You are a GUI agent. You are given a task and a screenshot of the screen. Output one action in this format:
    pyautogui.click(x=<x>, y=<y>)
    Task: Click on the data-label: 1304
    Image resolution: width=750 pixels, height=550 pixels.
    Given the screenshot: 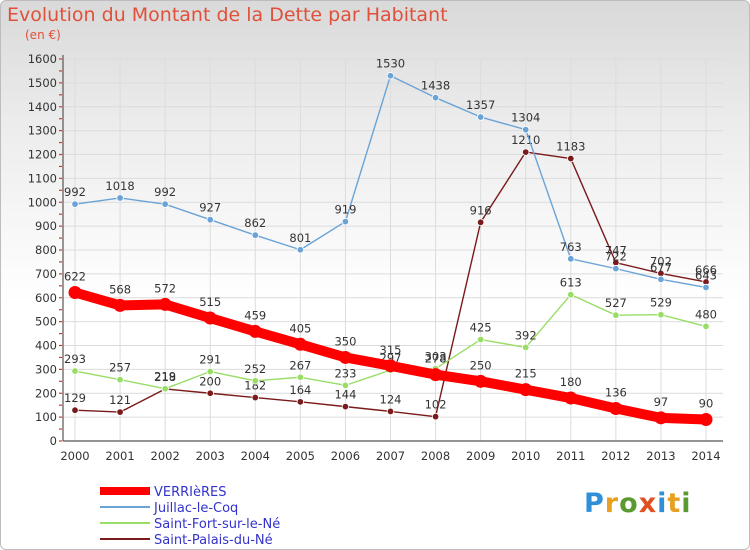 What is the action you would take?
    pyautogui.click(x=525, y=118)
    